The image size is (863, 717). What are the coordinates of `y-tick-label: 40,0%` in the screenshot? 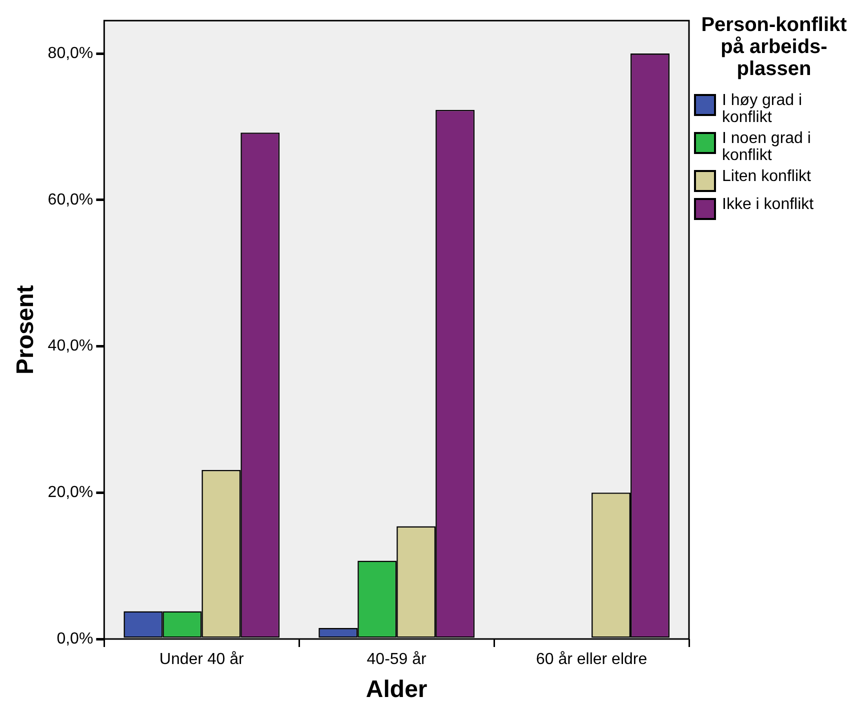 It's located at (71, 346).